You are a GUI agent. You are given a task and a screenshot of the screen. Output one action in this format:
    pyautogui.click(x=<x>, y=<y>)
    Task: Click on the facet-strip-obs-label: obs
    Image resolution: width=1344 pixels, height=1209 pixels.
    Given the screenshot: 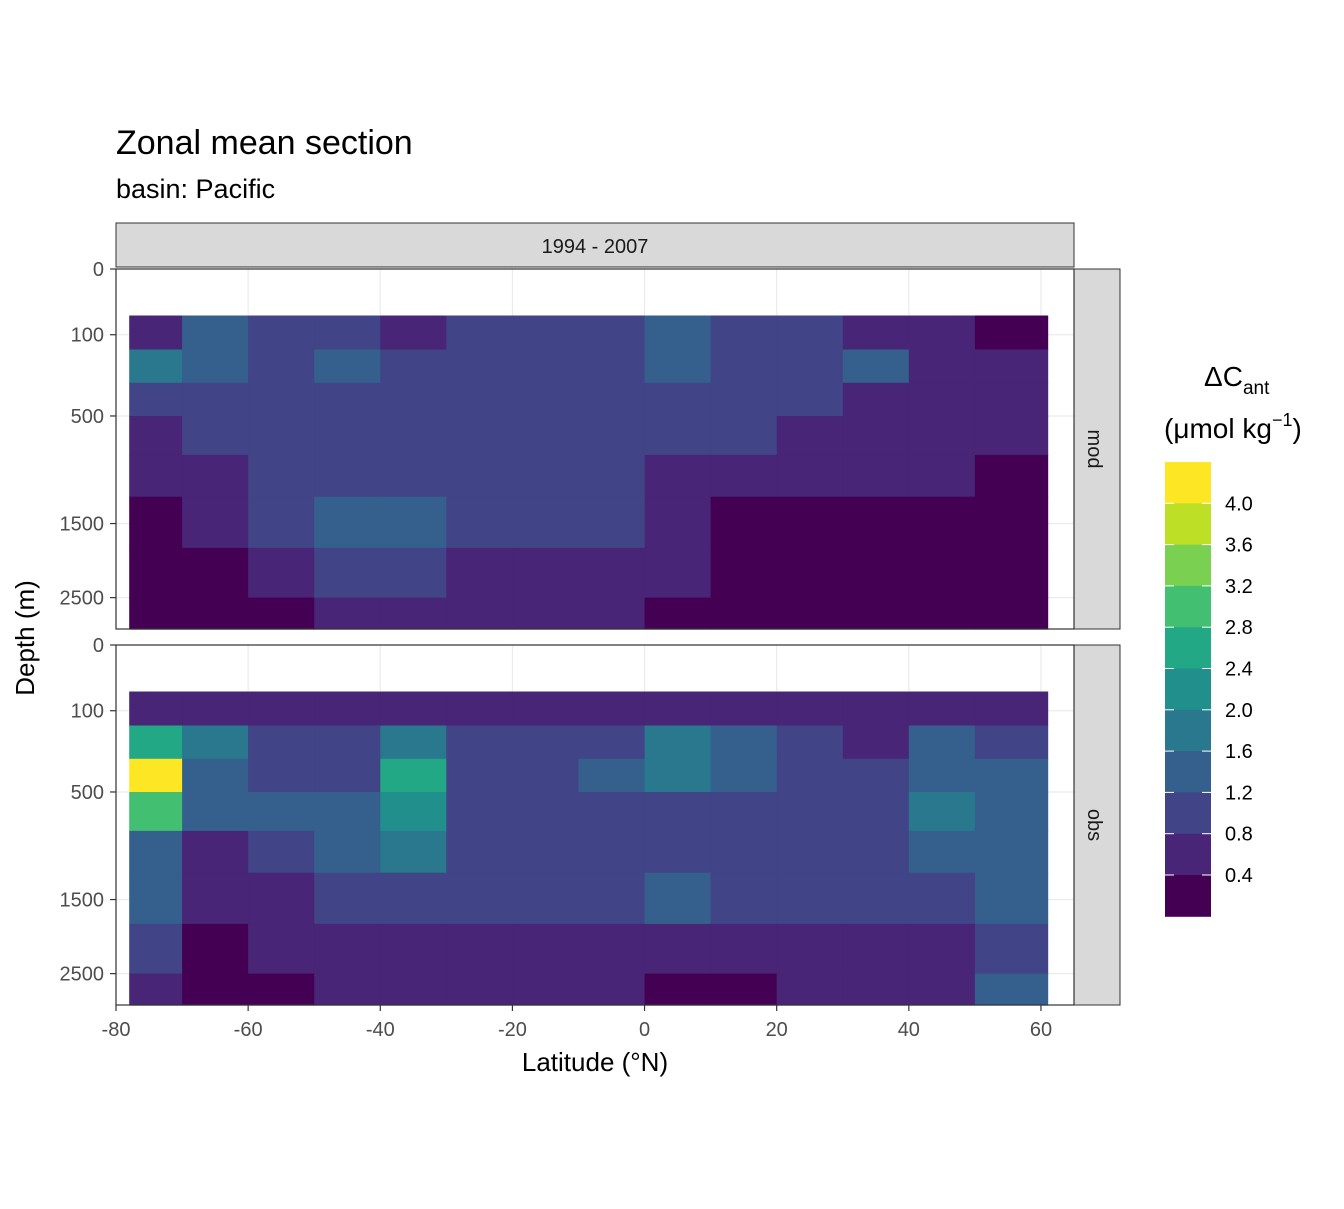 What is the action you would take?
    pyautogui.click(x=1094, y=825)
    